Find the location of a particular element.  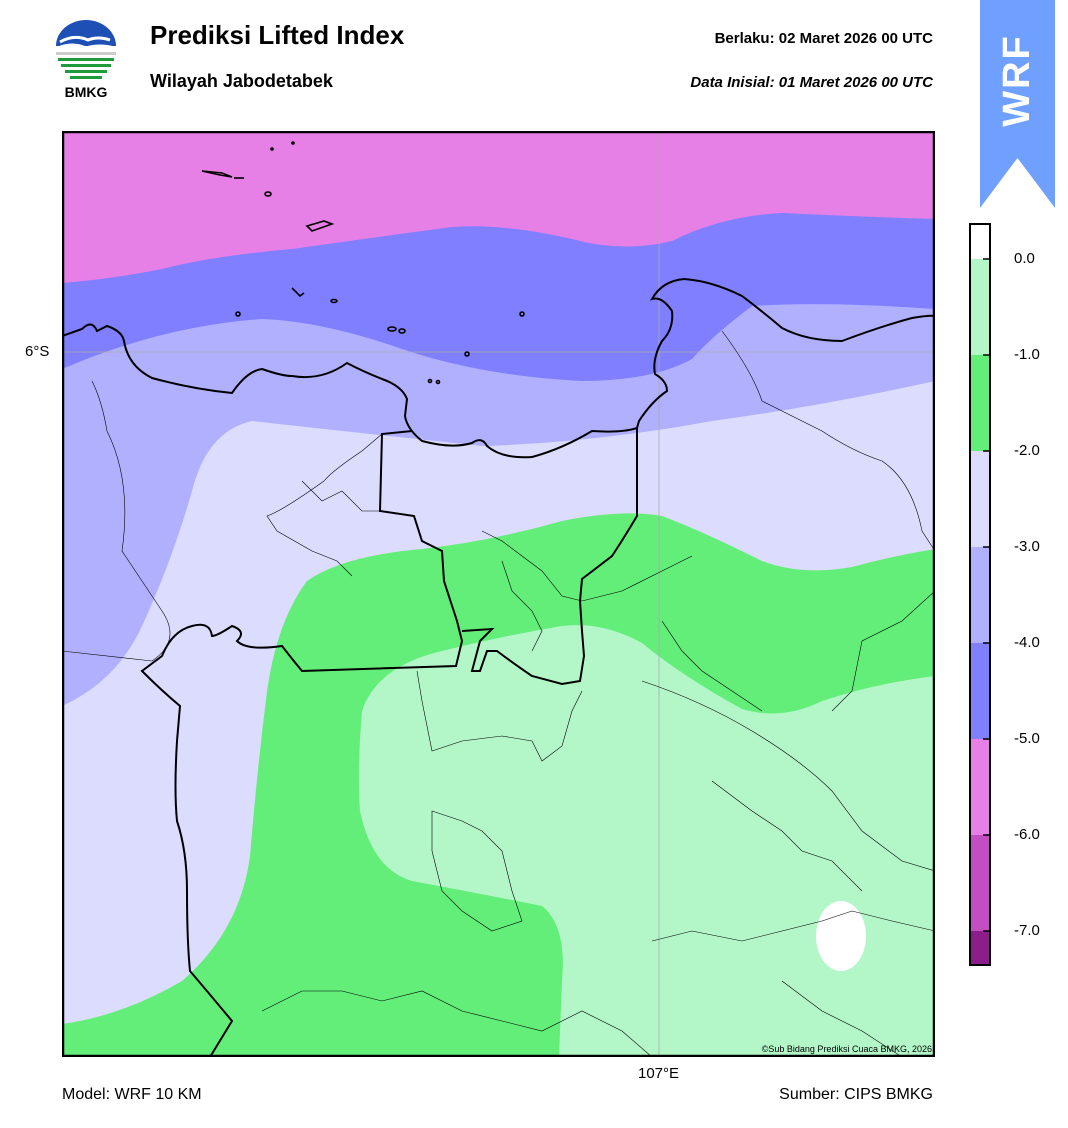

init-time: Data Inisial: 01 Maret 2026 00 UTC is located at coordinates (811, 82).